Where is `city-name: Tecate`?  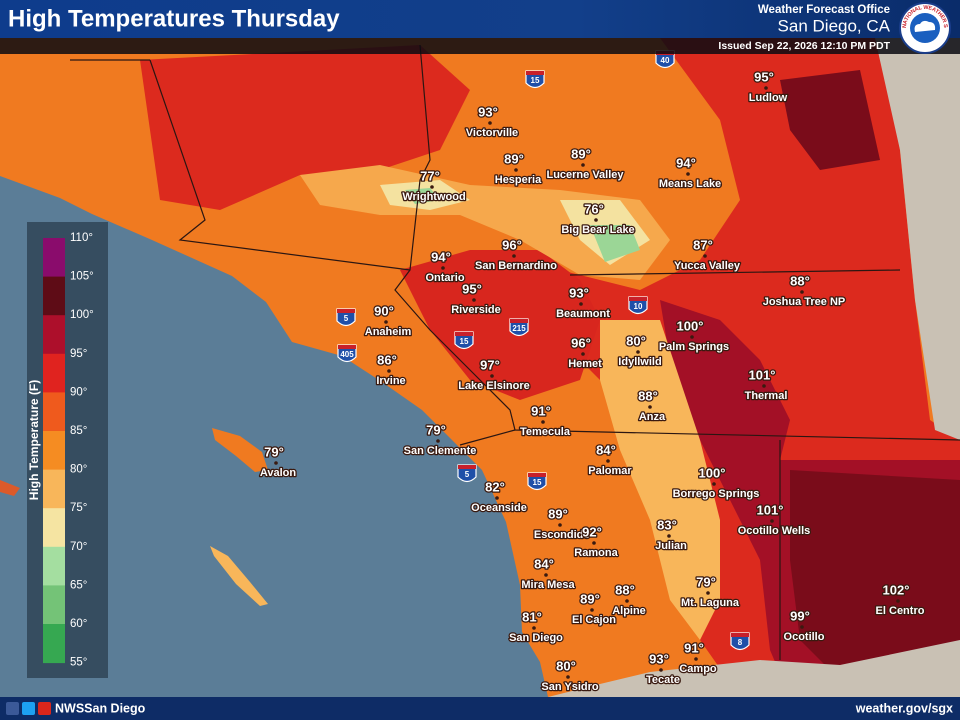 city-name: Tecate is located at coordinates (663, 680).